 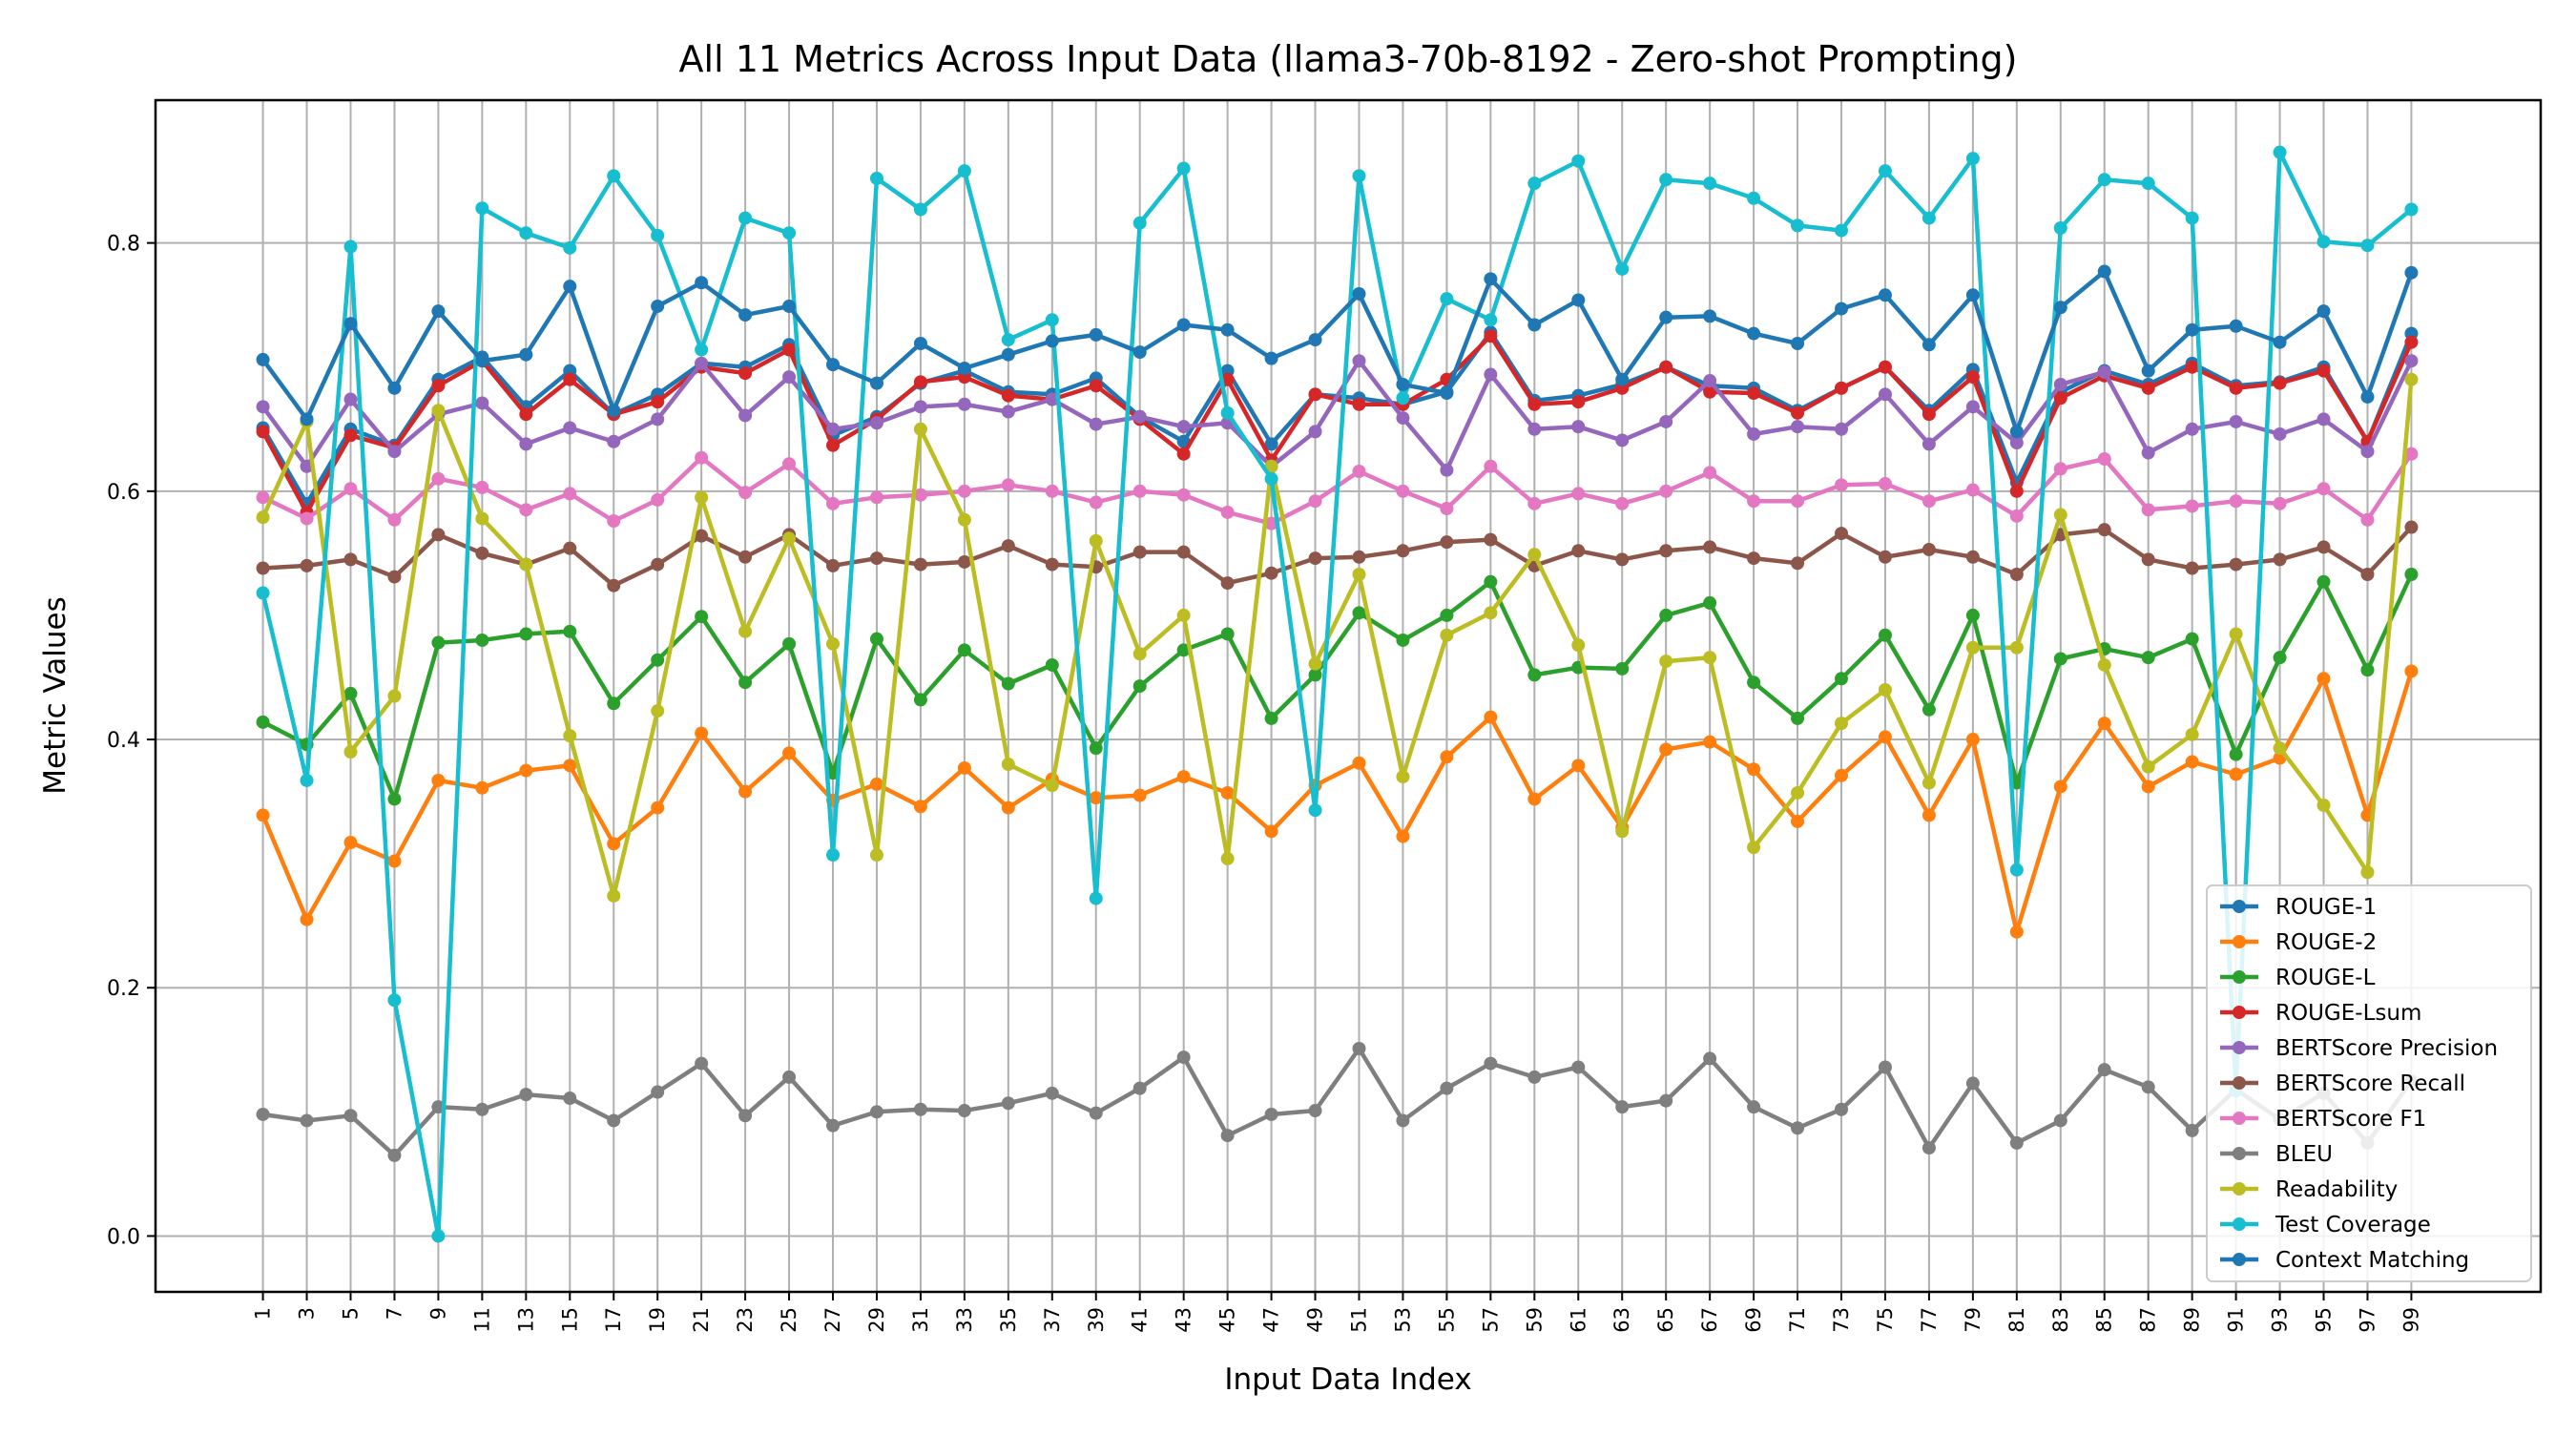 I want to click on x-tick-label: 71, so click(x=1797, y=1320).